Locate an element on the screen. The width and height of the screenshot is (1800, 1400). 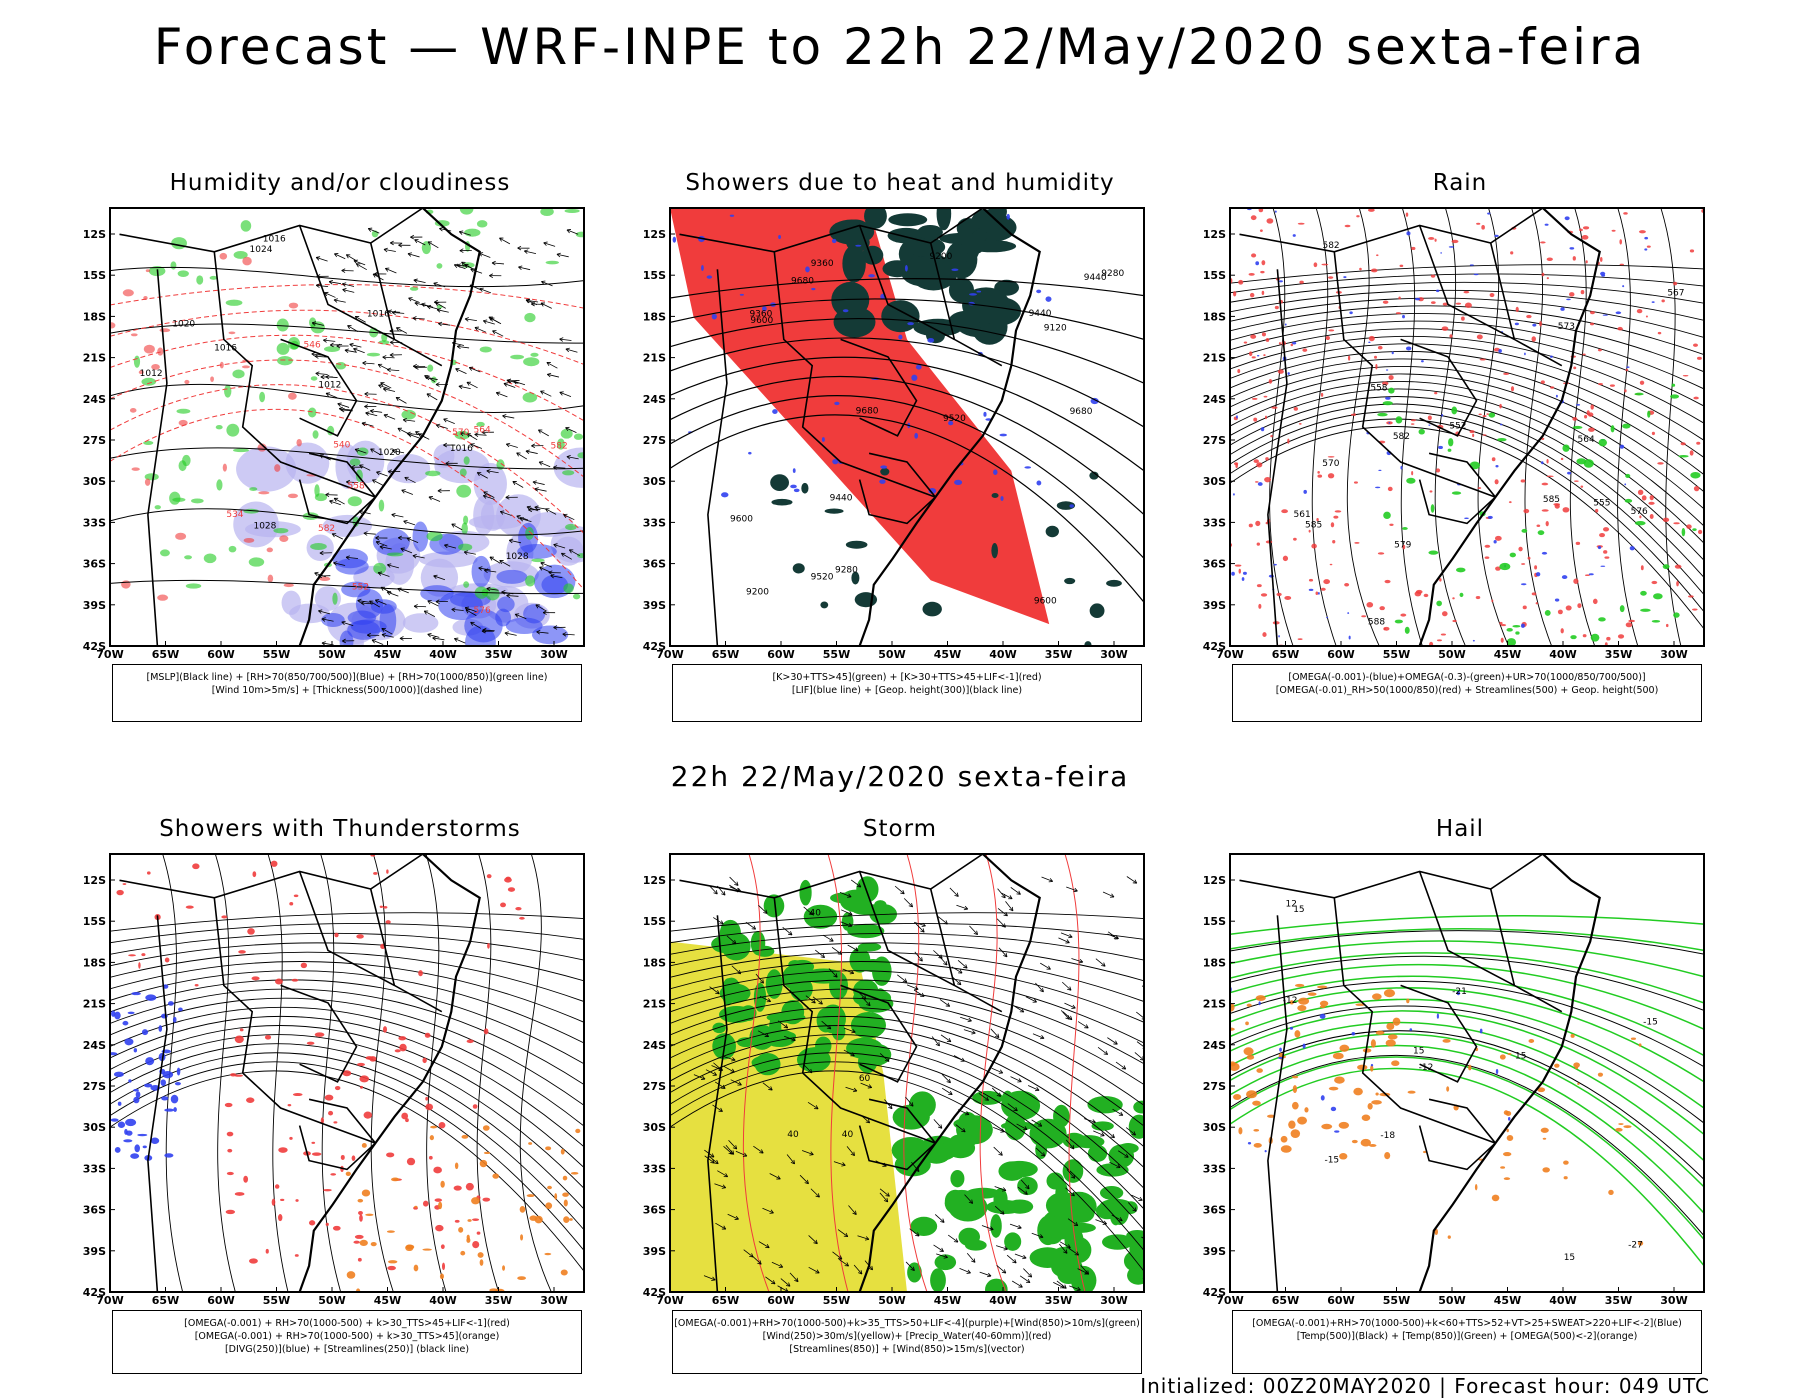
lat-tick-label: 39S is located at coordinates (1214, 1251).